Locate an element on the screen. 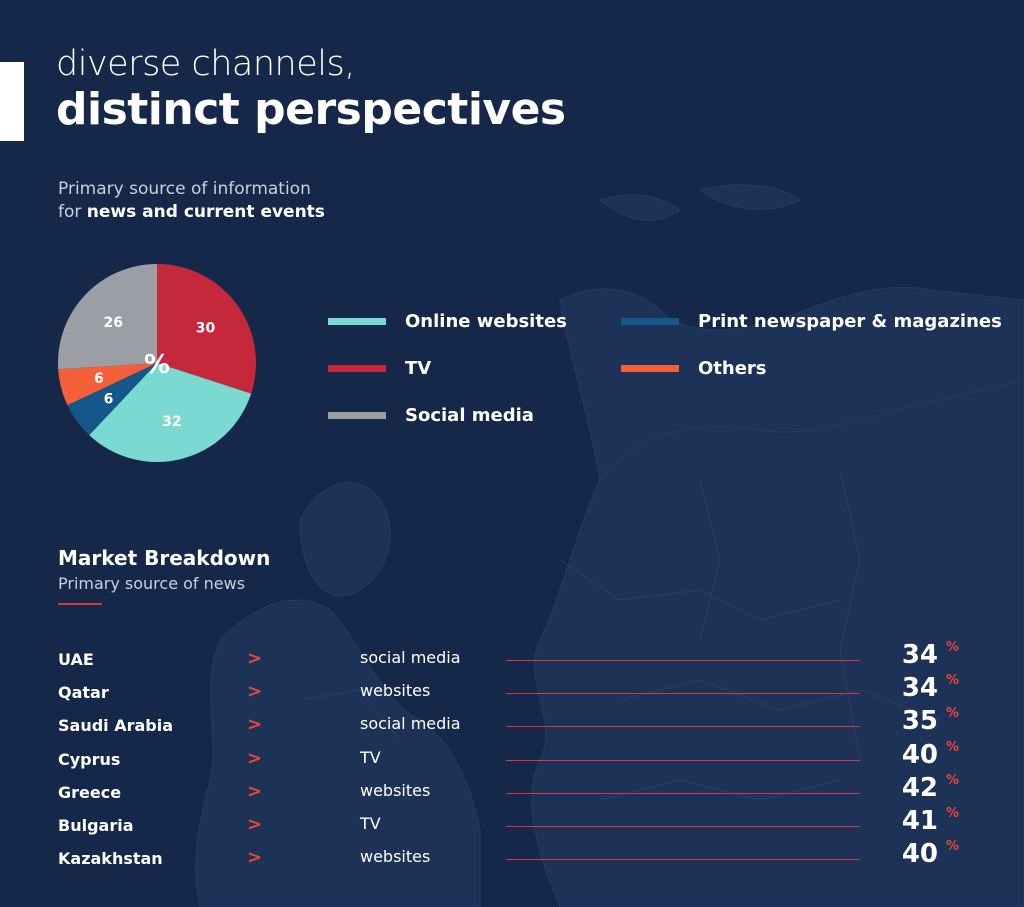 The height and width of the screenshot is (907, 1024). pie-subtitle-line1: Primary source of information is located at coordinates (184, 189).